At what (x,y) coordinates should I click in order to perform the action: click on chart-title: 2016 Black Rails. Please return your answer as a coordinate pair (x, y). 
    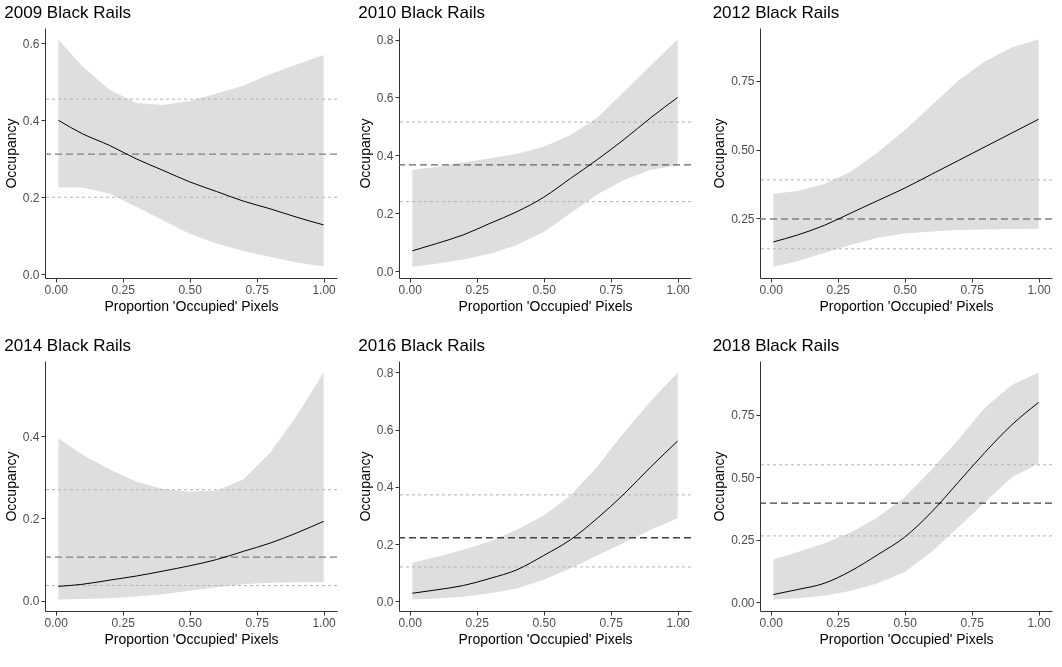
    Looking at the image, I should click on (421, 345).